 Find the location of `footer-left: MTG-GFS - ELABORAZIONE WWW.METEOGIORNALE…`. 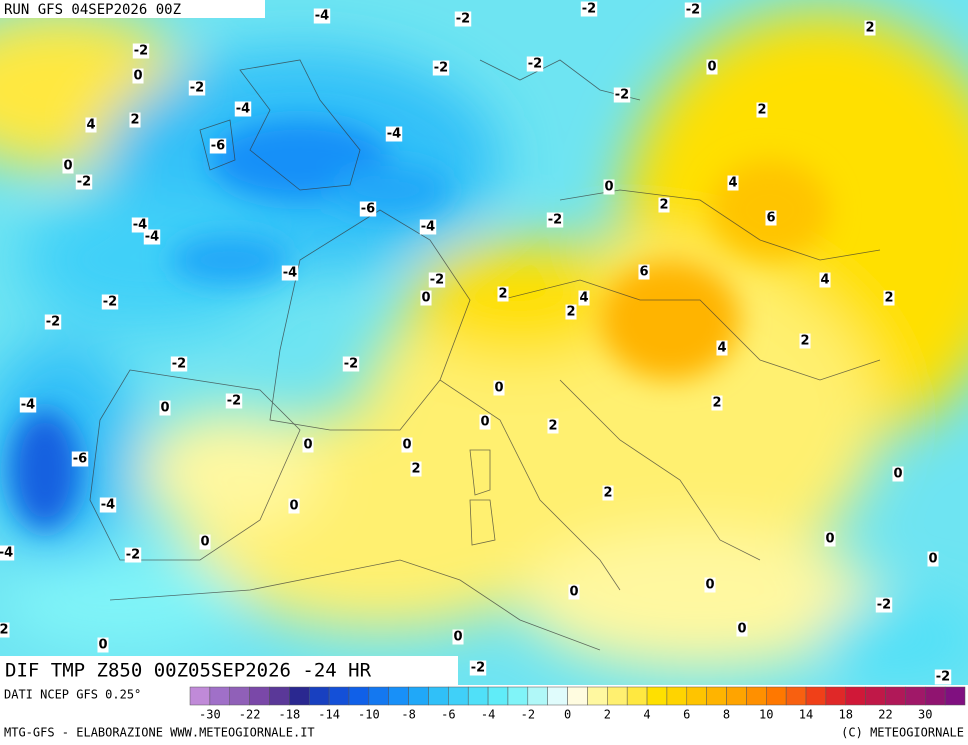

footer-left: MTG-GFS - ELABORAZIONE WWW.METEOGIORNALE… is located at coordinates (159, 733).